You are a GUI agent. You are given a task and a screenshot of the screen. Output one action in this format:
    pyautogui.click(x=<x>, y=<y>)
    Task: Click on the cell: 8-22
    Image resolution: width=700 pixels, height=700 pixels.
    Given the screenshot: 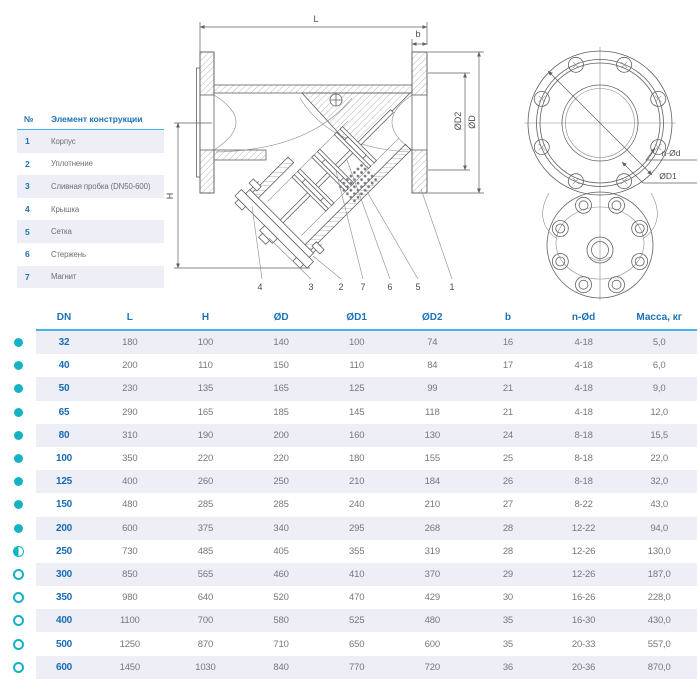 What is the action you would take?
    pyautogui.click(x=583, y=505)
    